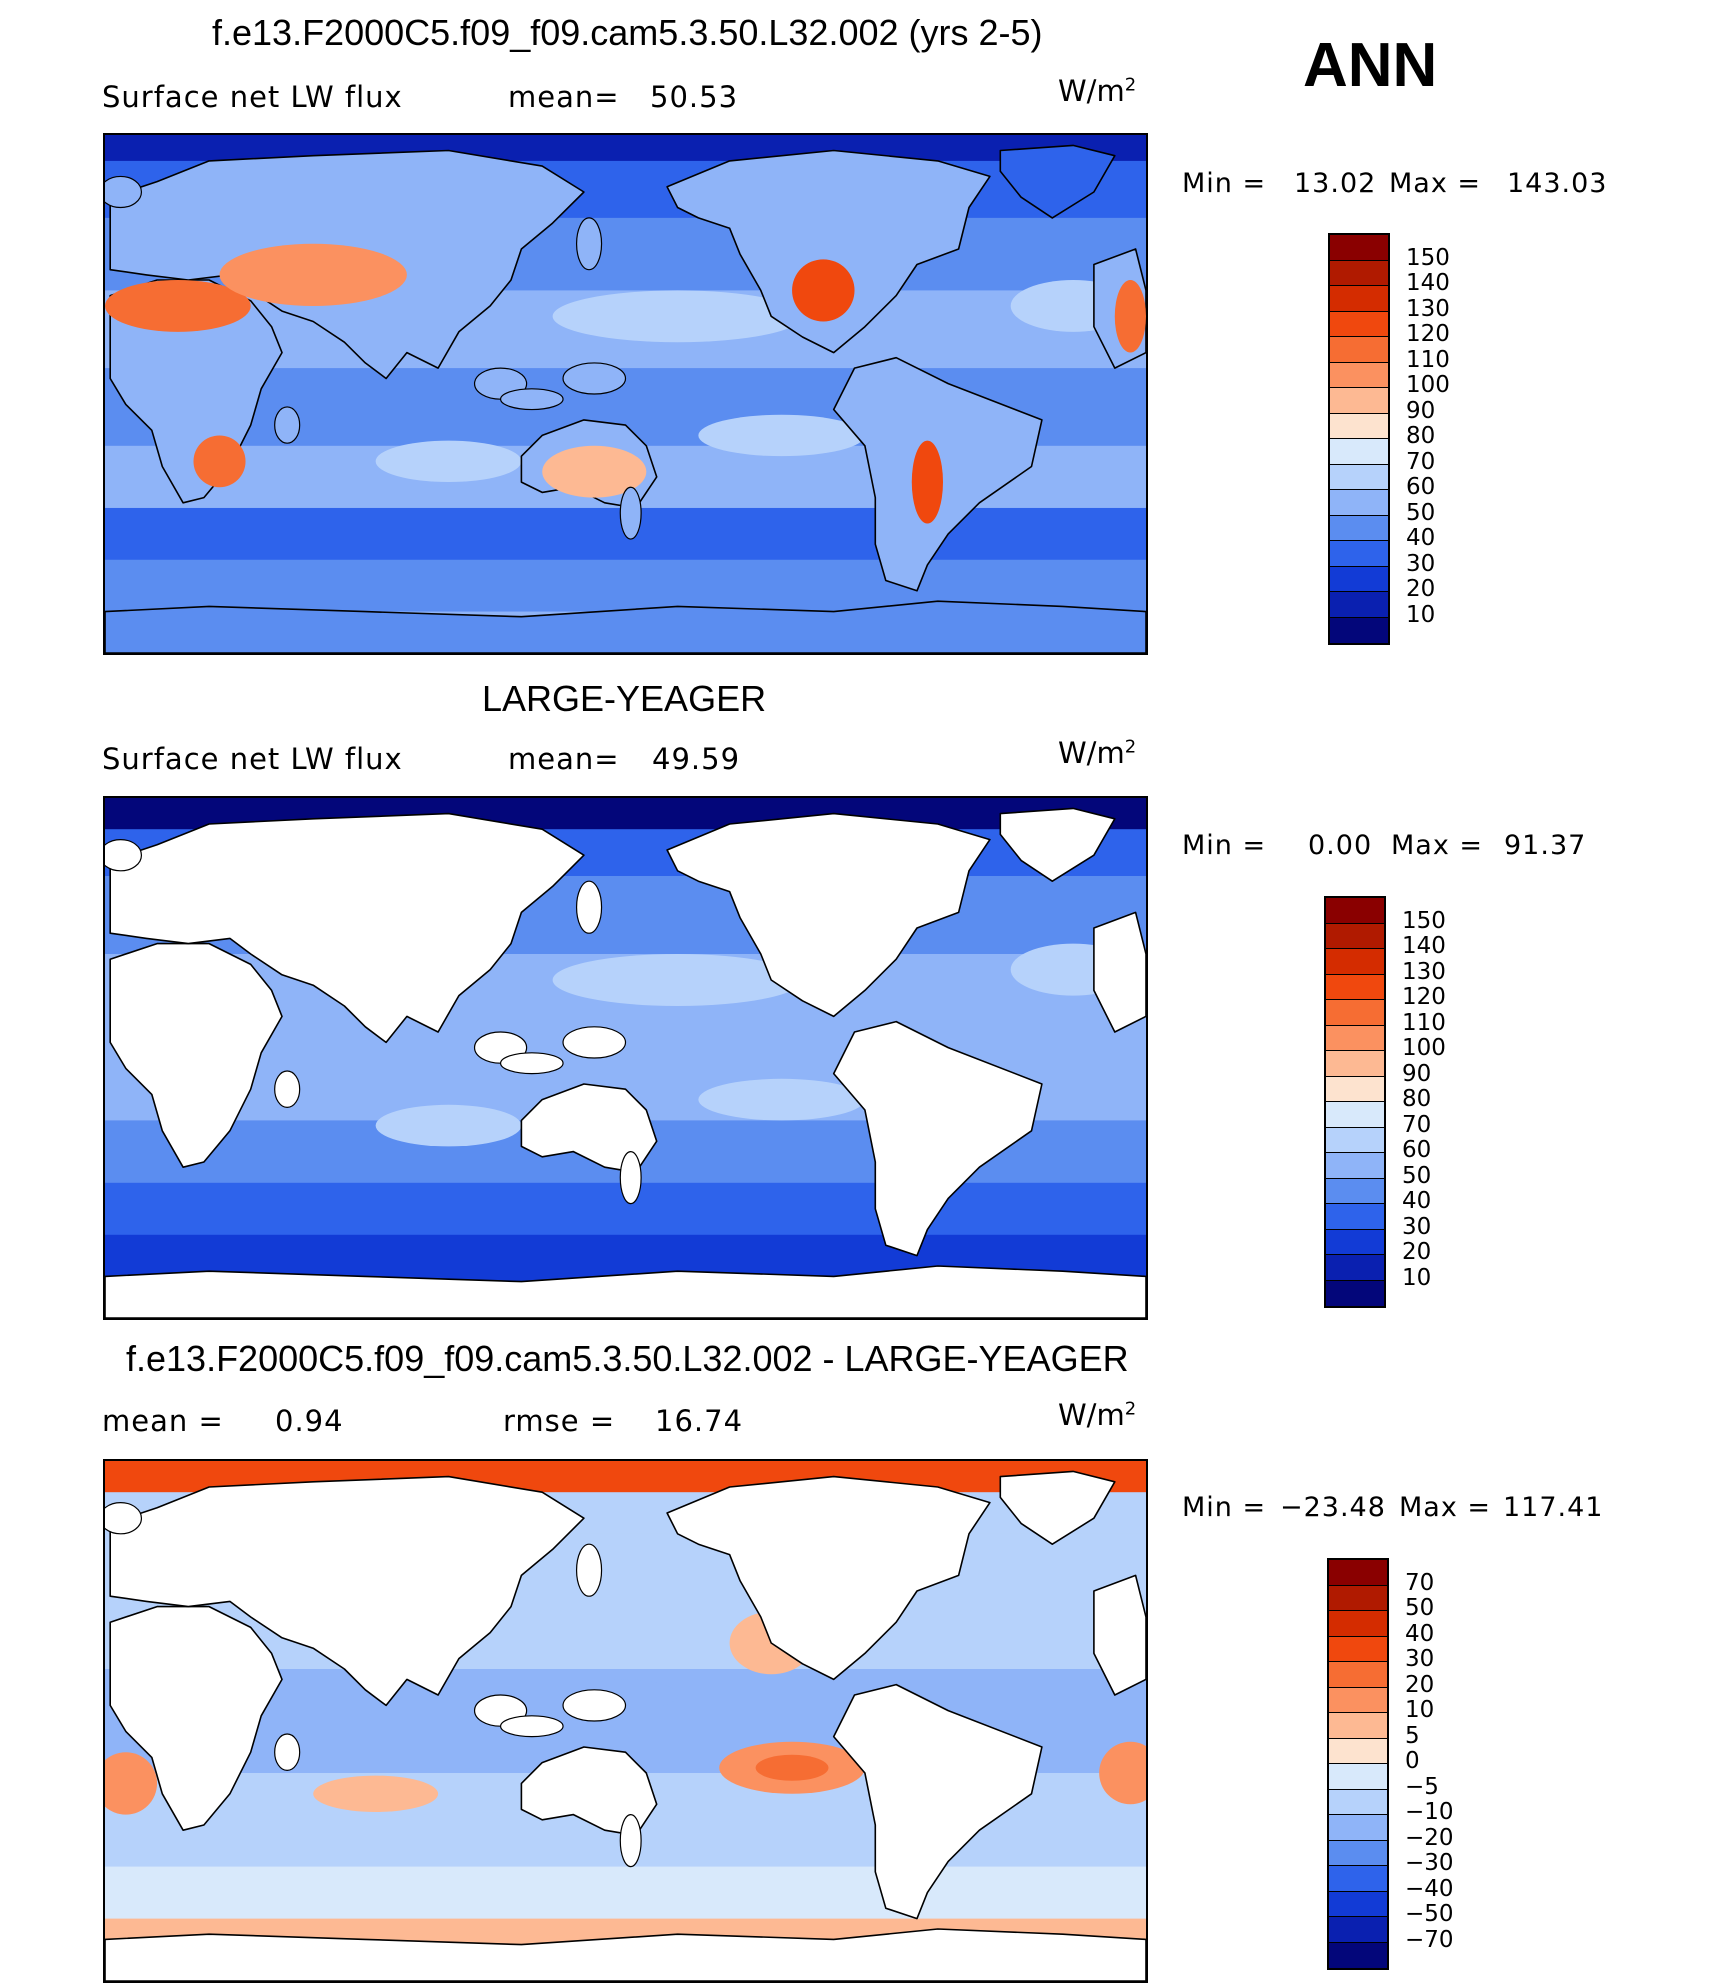 Image resolution: width=1710 pixels, height=1985 pixels. I want to click on colorbar-tick-label: 80, so click(1417, 1099).